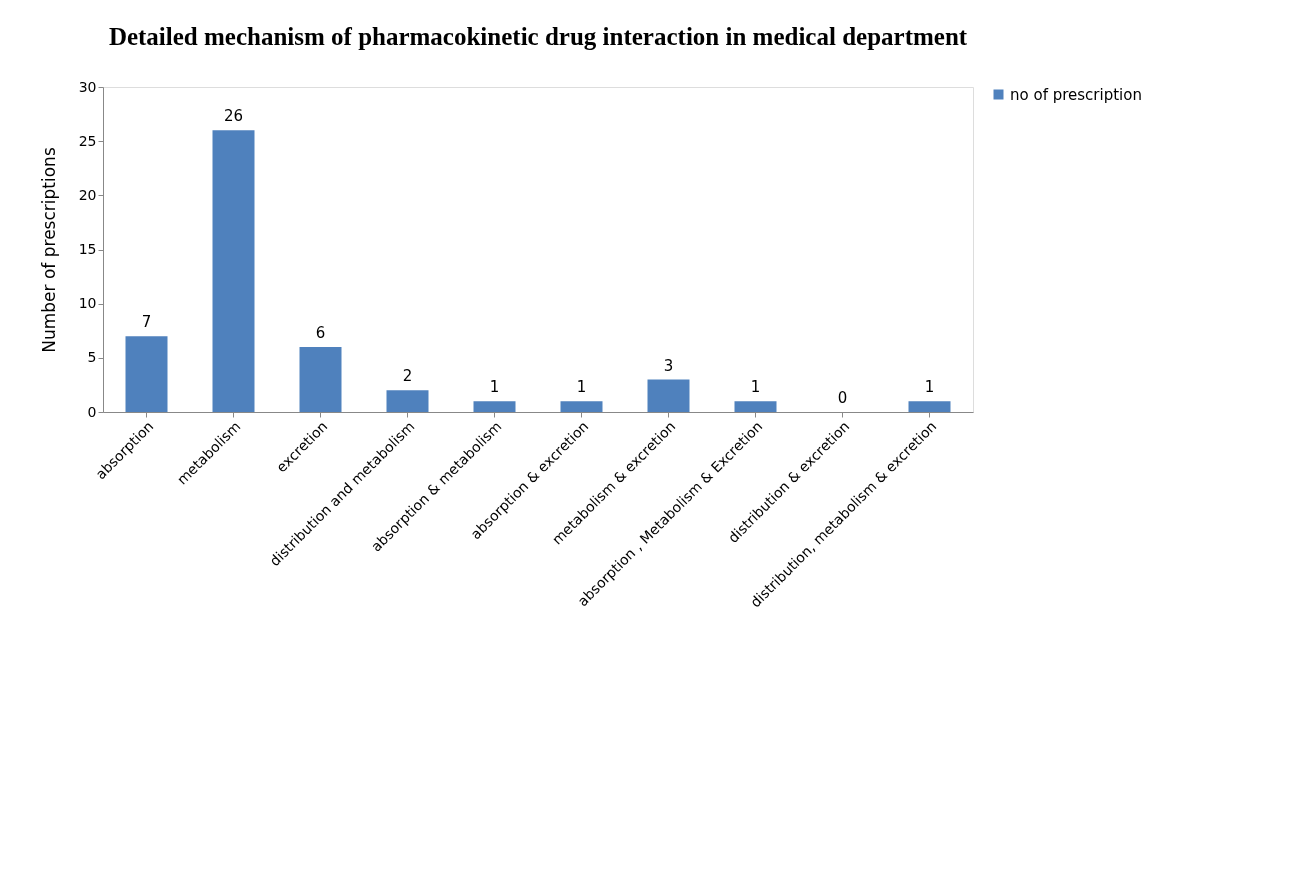  I want to click on data-label: 26, so click(233, 116).